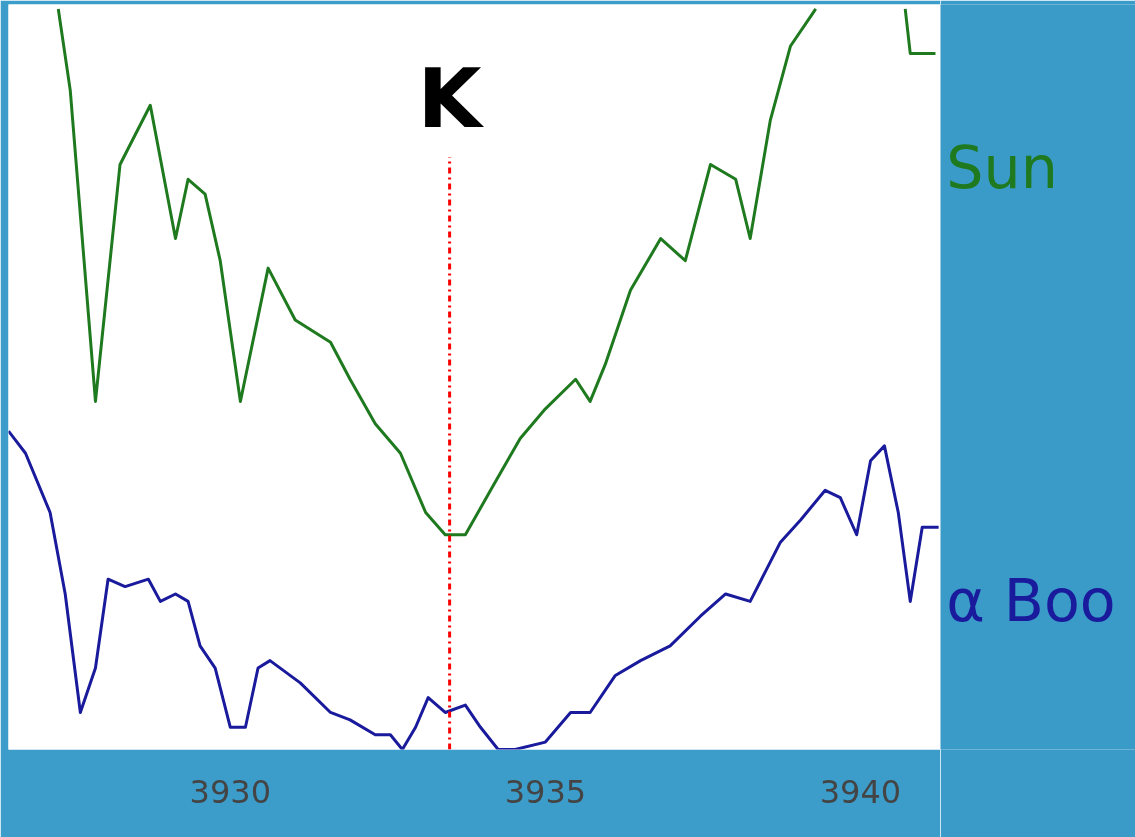 Image resolution: width=1135 pixels, height=837 pixels. Describe the element at coordinates (545, 791) in the screenshot. I see `x-tick-label: 3935` at that location.